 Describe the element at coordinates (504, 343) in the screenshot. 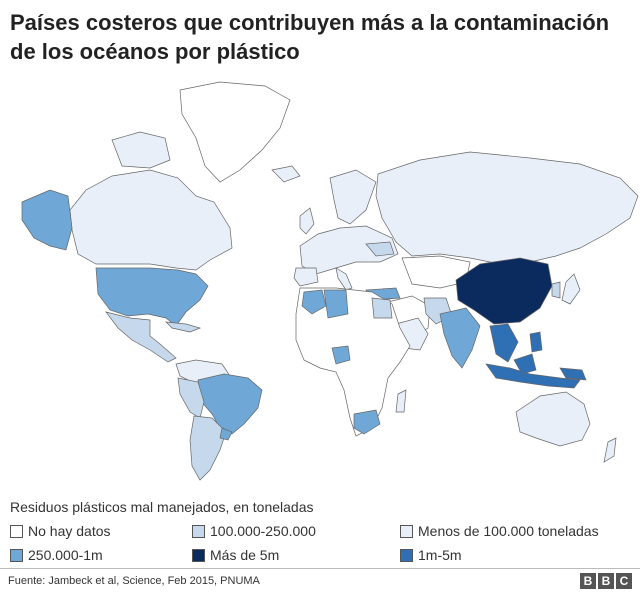

I see `region-southeast-asia` at that location.